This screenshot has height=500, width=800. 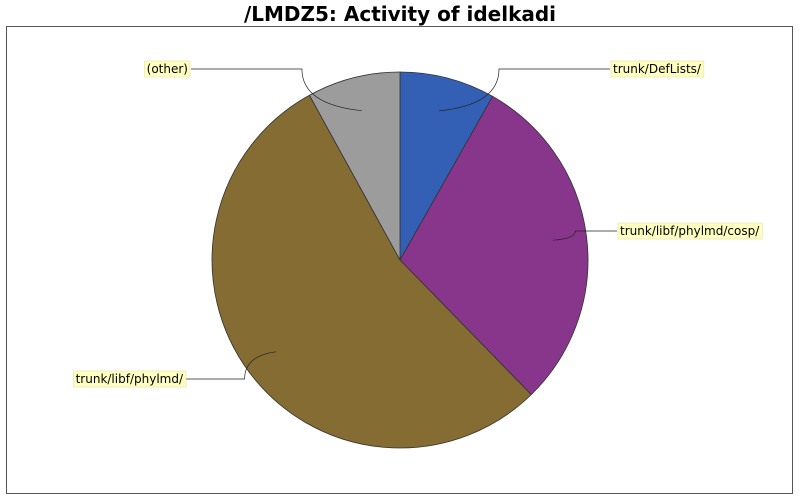 I want to click on slice-label-trunk-libf-phylmd-cosp: trunk/libf/phylmd/cosp/, so click(x=690, y=231).